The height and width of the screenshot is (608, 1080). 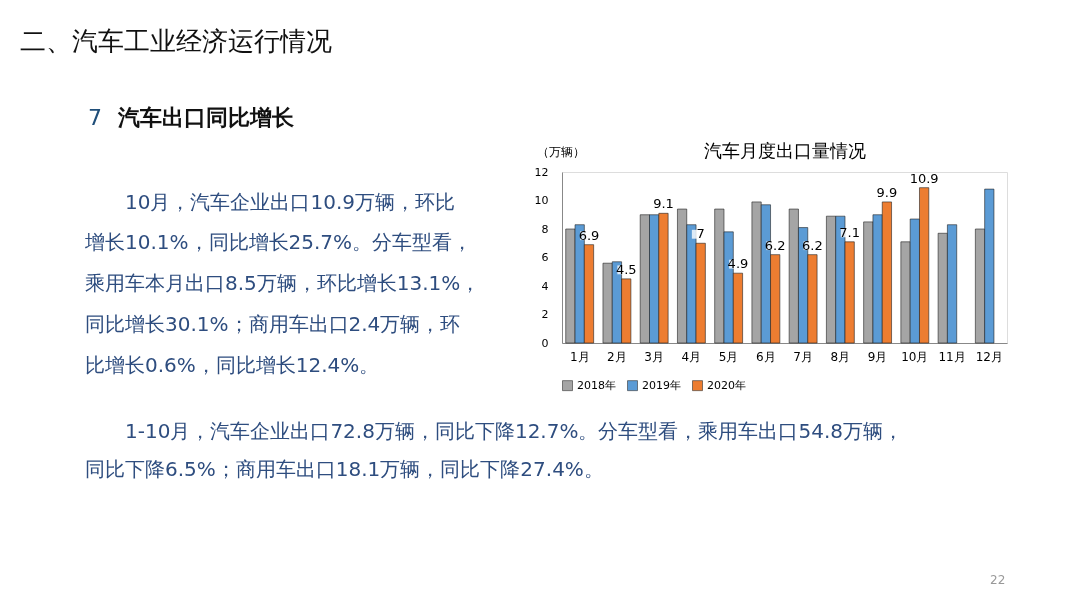 I want to click on data-label: 9.1, so click(x=663, y=204).